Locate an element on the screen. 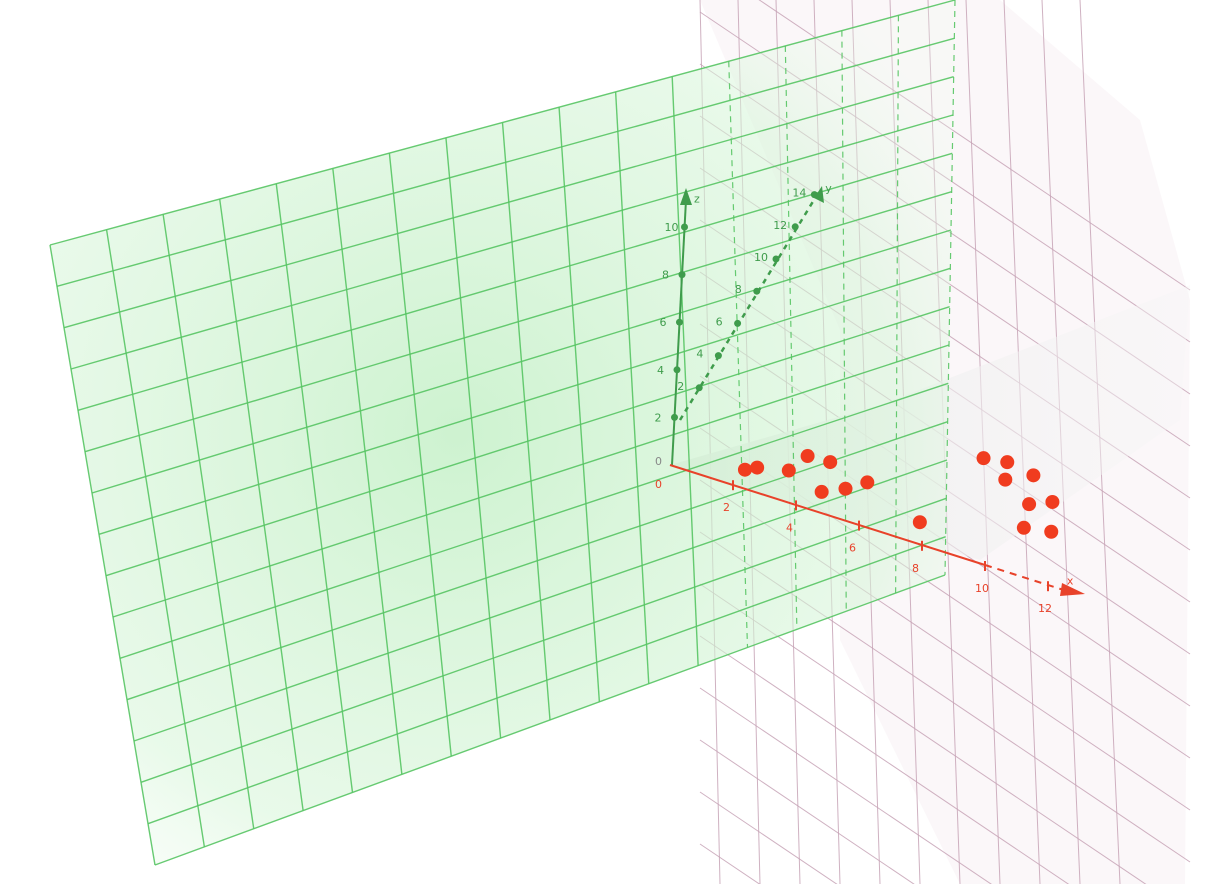 This screenshot has height=884, width=1207. x-axis-label: x is located at coordinates (1070, 580).